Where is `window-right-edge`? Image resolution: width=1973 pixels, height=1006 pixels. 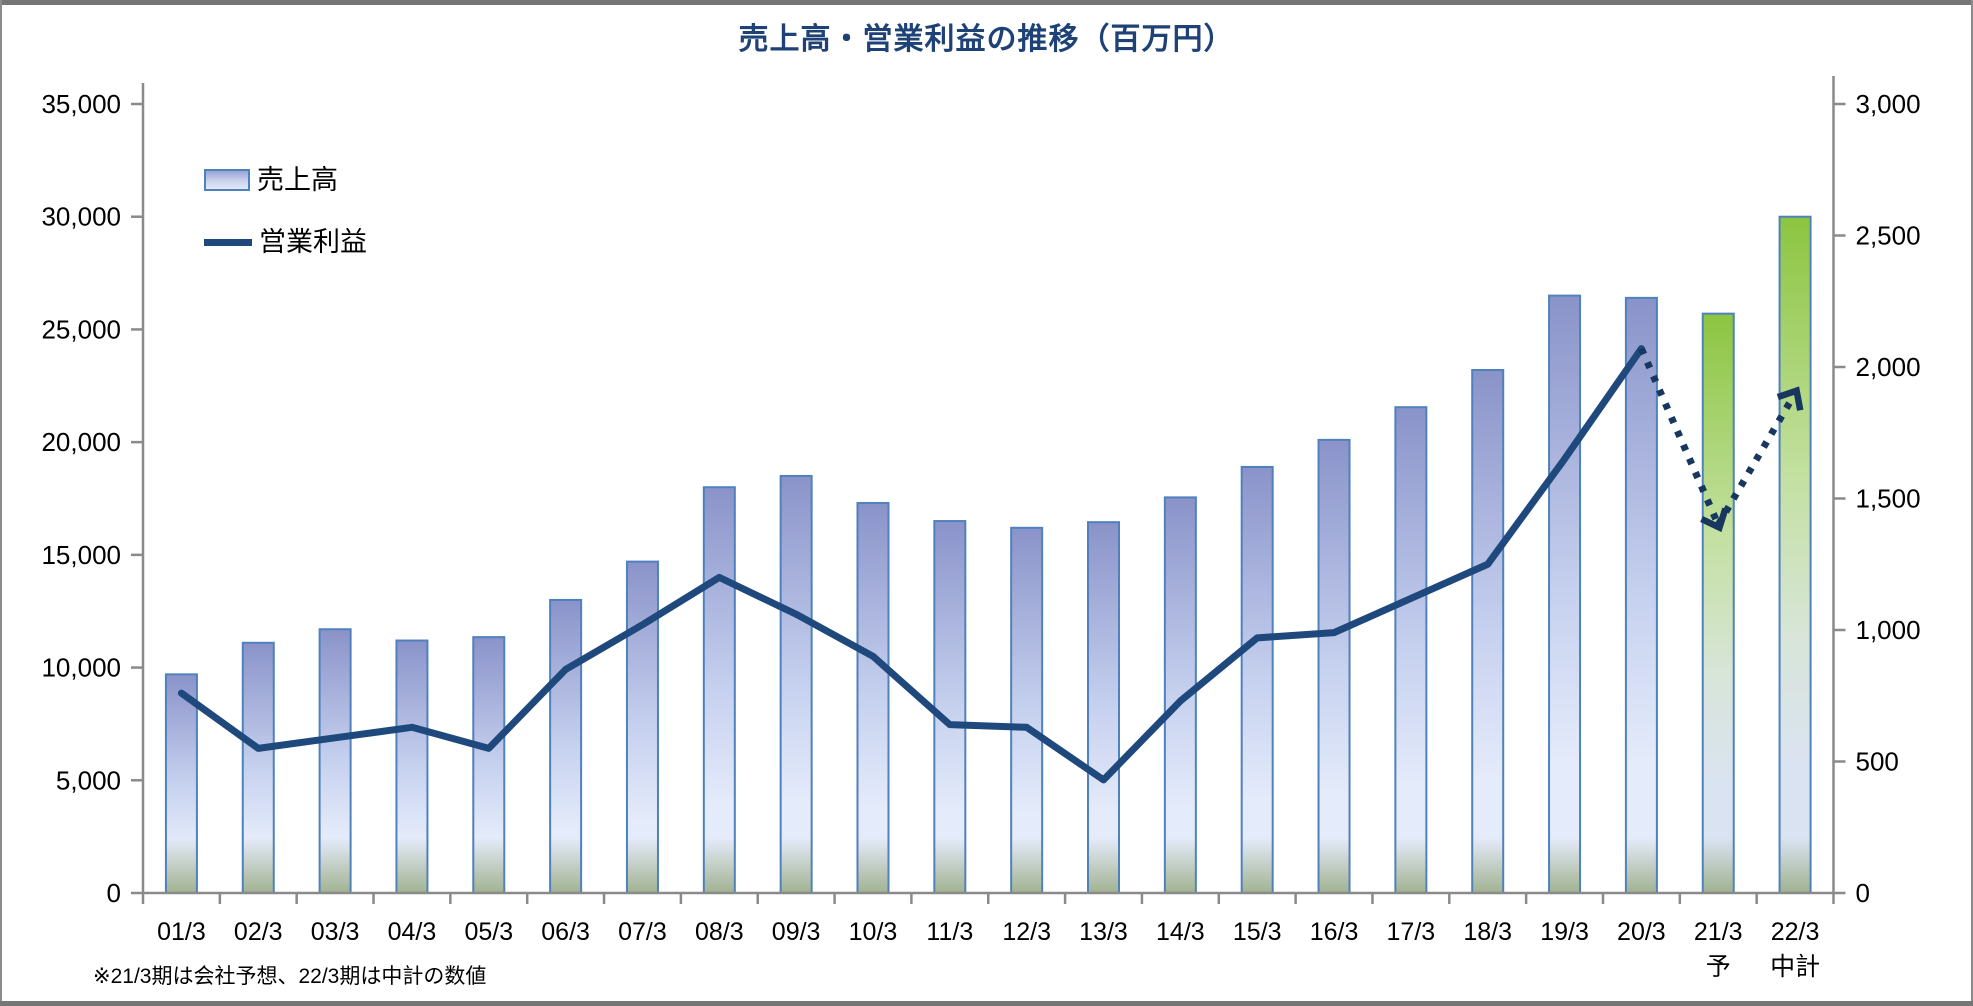 window-right-edge is located at coordinates (1972, 503).